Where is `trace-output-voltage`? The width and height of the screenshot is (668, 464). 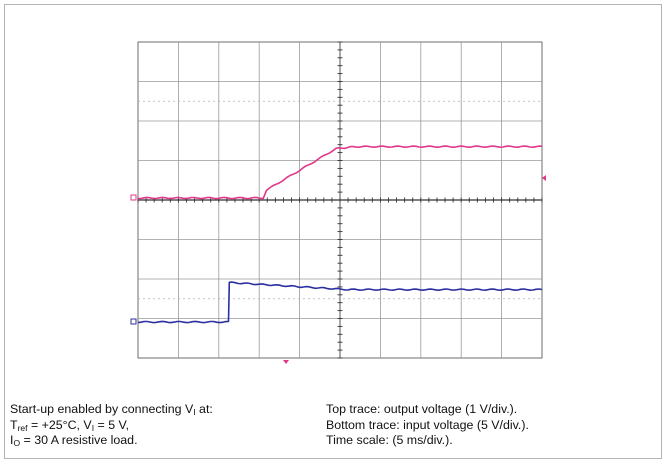
trace-output-voltage is located at coordinates (340, 172).